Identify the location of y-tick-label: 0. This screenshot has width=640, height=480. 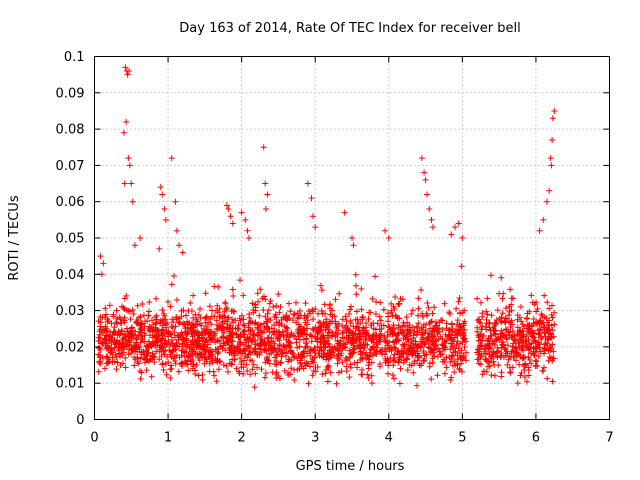
(80, 420).